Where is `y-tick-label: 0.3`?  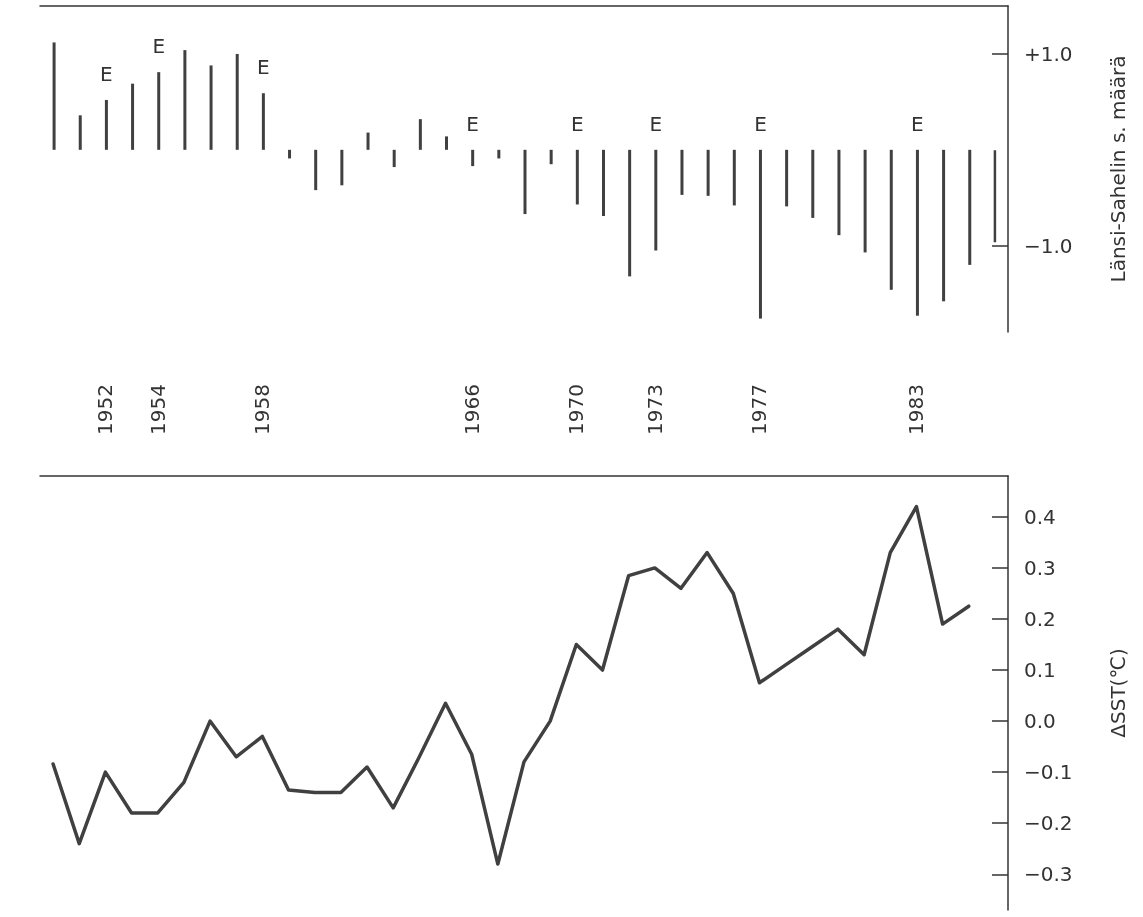 y-tick-label: 0.3 is located at coordinates (1040, 567).